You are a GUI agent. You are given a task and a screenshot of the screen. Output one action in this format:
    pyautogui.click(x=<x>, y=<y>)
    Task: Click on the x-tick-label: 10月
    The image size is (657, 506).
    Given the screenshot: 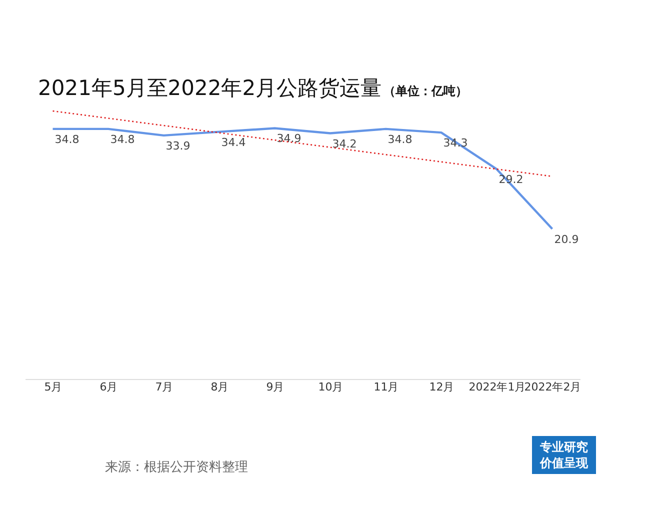 What is the action you would take?
    pyautogui.click(x=331, y=387)
    